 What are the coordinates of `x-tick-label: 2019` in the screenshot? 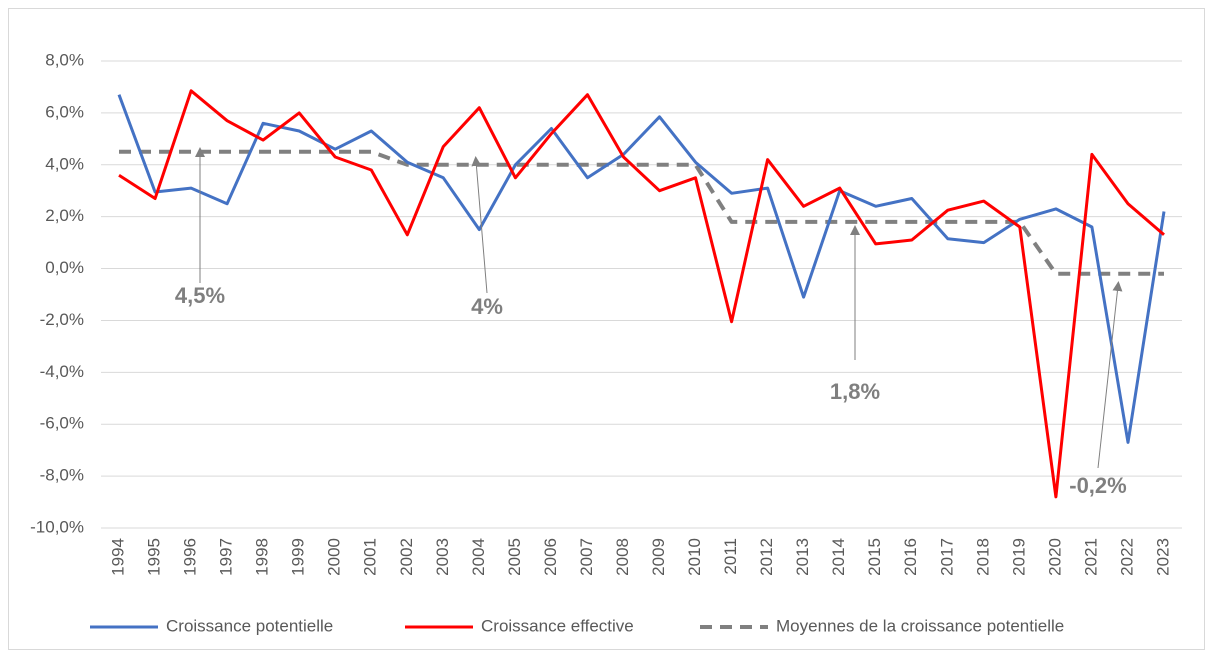 It's located at (1018, 557).